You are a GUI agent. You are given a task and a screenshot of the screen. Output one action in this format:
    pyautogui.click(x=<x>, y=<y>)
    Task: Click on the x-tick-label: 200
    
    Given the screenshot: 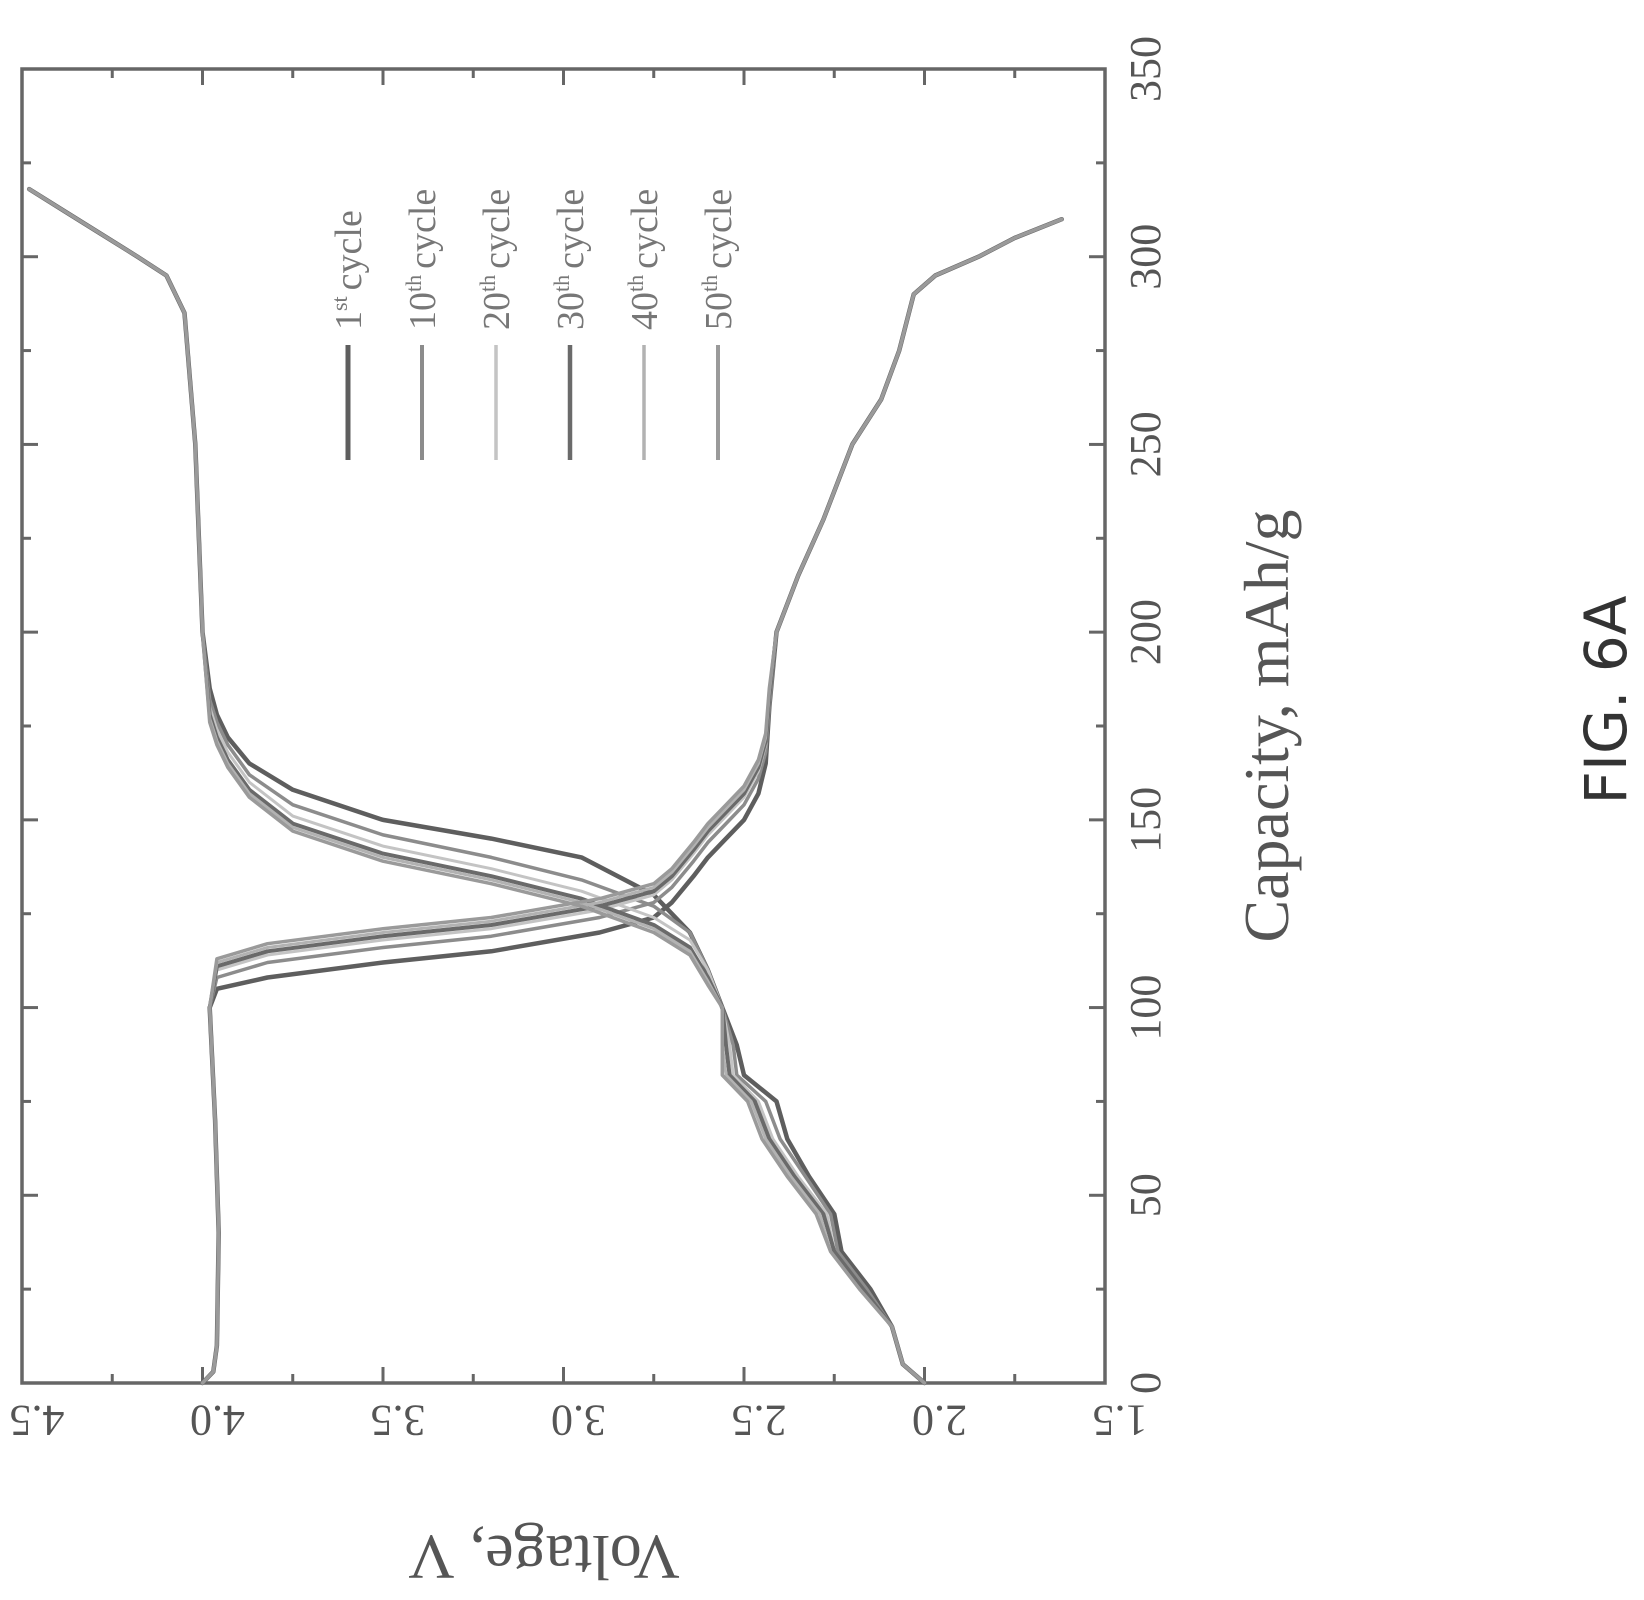 What is the action you would take?
    pyautogui.click(x=1145, y=632)
    